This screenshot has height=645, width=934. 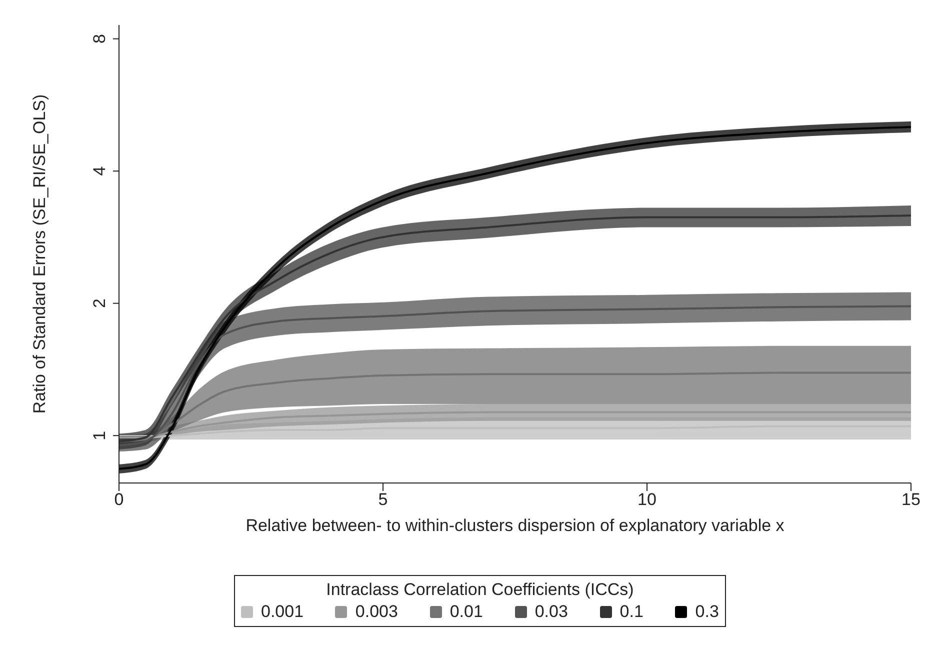 What do you see at coordinates (911, 500) in the screenshot?
I see `x-tick-label: 15` at bounding box center [911, 500].